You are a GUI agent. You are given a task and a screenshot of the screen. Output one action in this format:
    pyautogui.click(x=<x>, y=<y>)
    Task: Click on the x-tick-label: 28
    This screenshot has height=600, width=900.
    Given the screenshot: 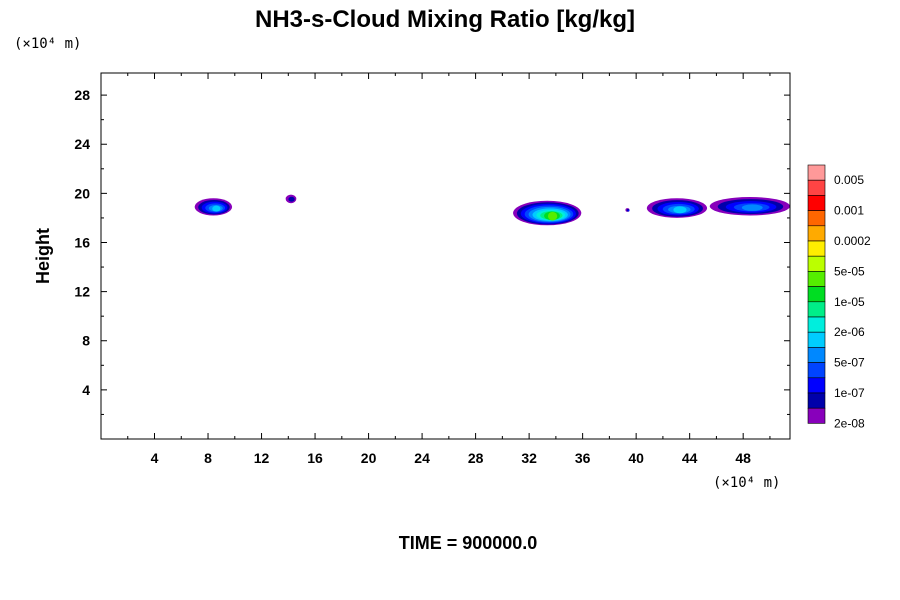 What is the action you would take?
    pyautogui.click(x=476, y=458)
    